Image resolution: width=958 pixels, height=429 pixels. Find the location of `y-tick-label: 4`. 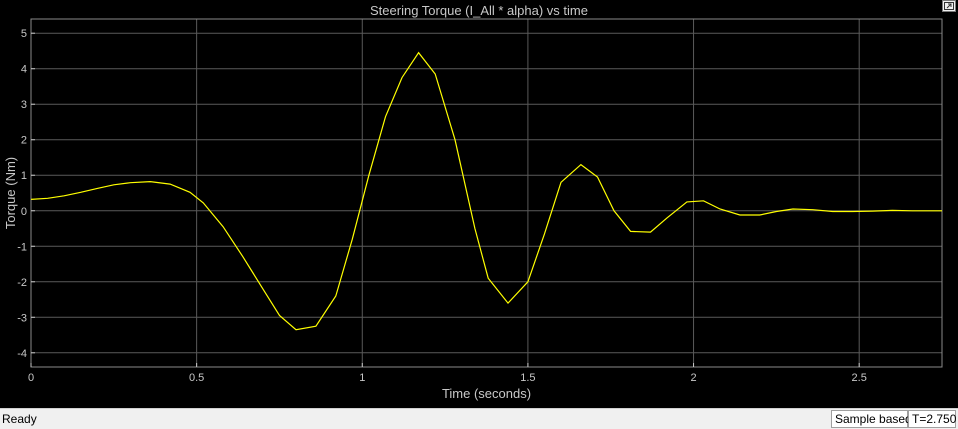

y-tick-label: 4 is located at coordinates (24, 70).